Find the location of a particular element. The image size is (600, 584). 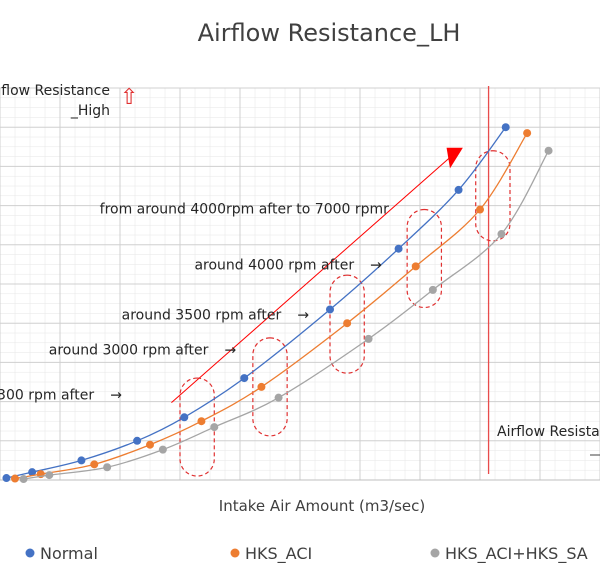

legend-label: Normal is located at coordinates (69, 553).